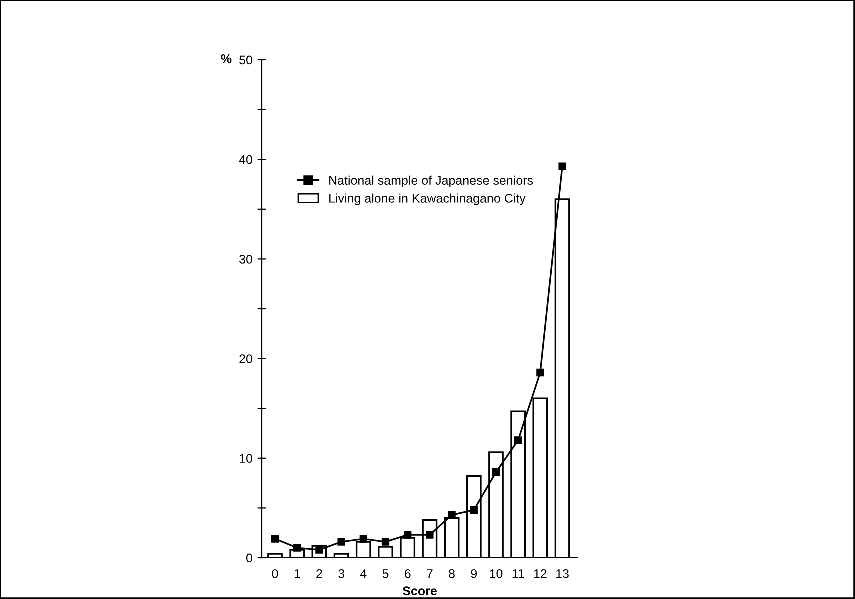 This screenshot has width=855, height=599. I want to click on x-tick-label: 4, so click(363, 574).